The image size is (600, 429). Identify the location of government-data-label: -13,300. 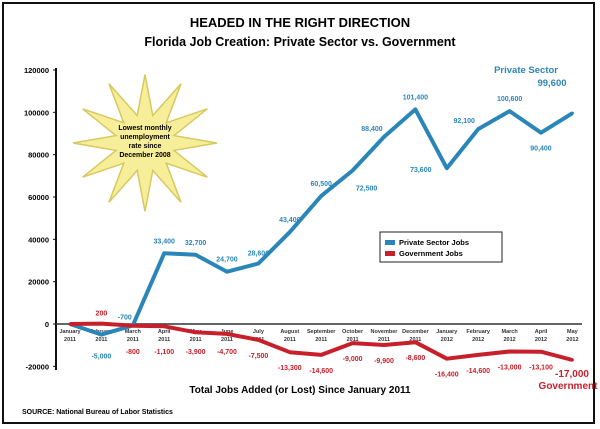
(290, 368).